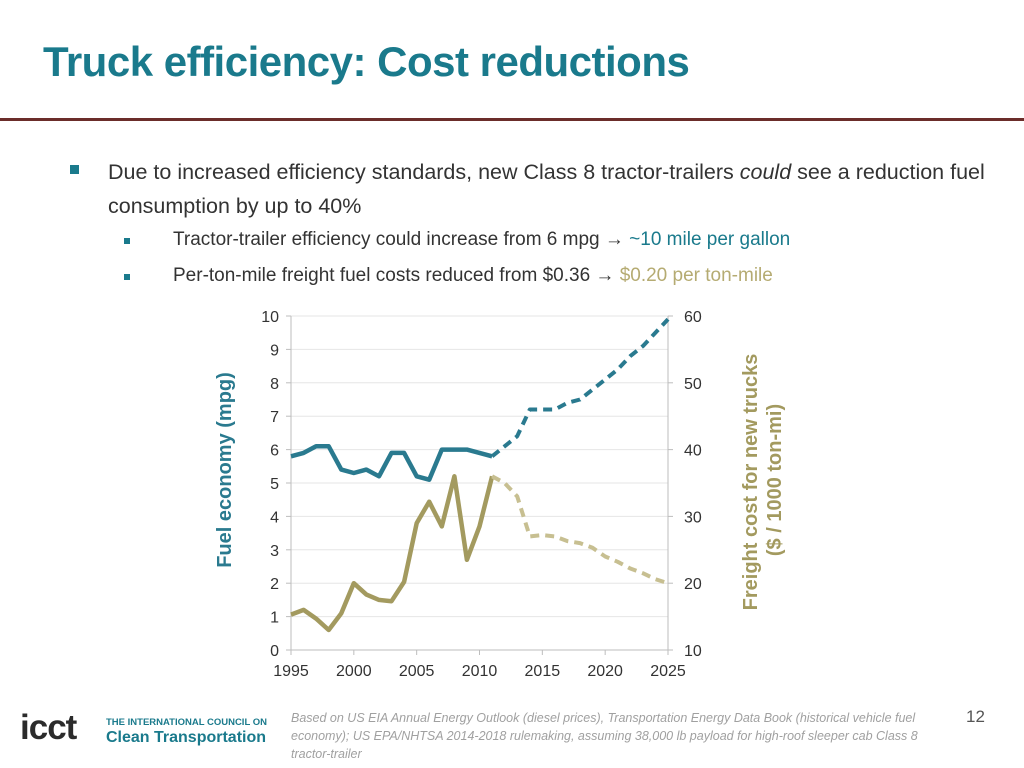  Describe the element at coordinates (274, 384) in the screenshot. I see `y-left-tick-label: 8` at that location.